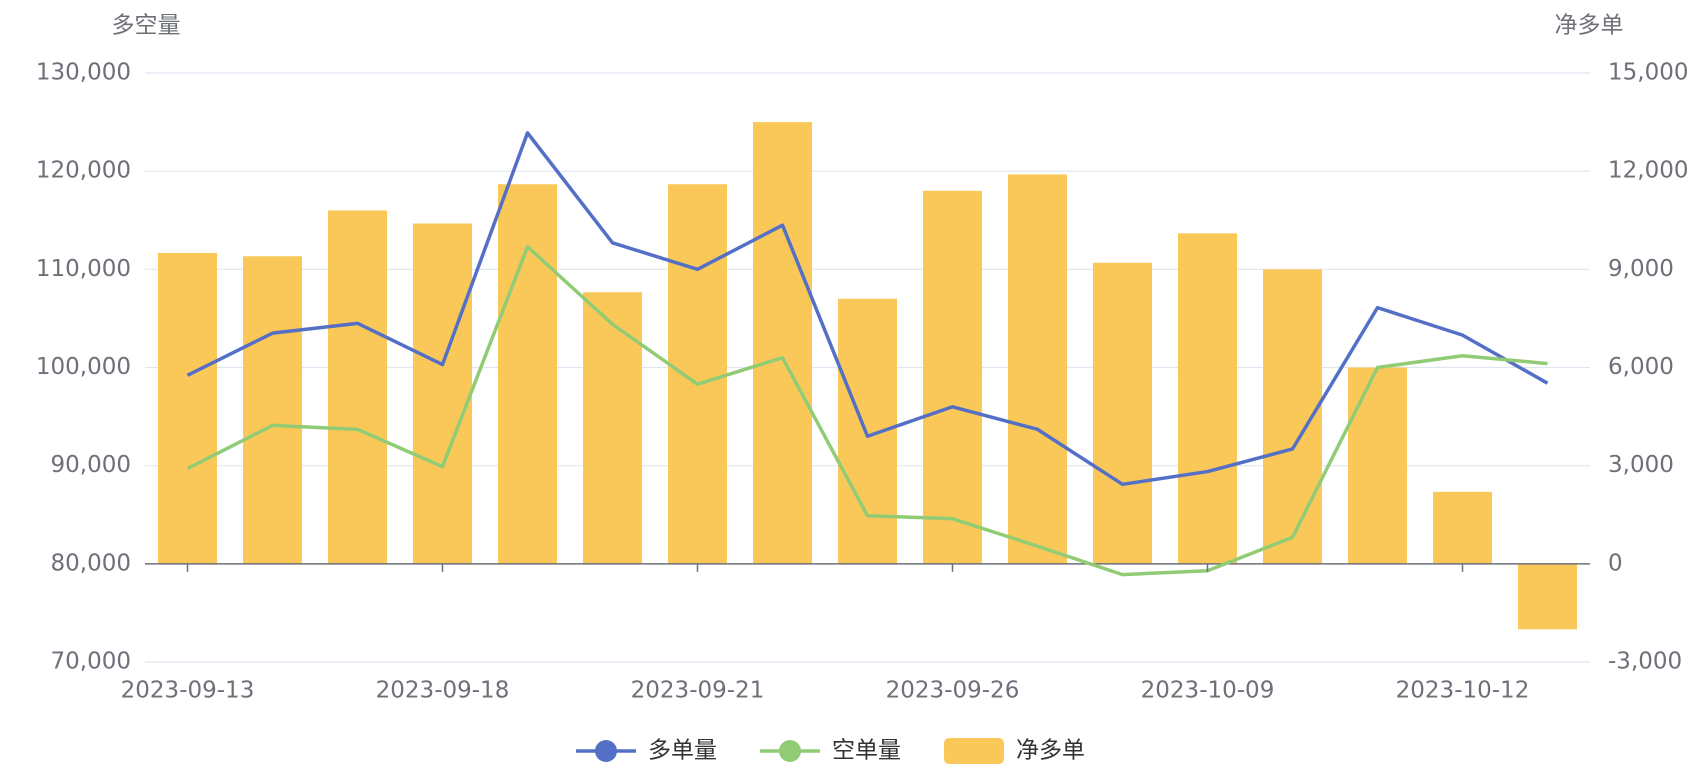 This screenshot has width=1704, height=764. What do you see at coordinates (682, 751) in the screenshot?
I see `legend-label: 多单量` at bounding box center [682, 751].